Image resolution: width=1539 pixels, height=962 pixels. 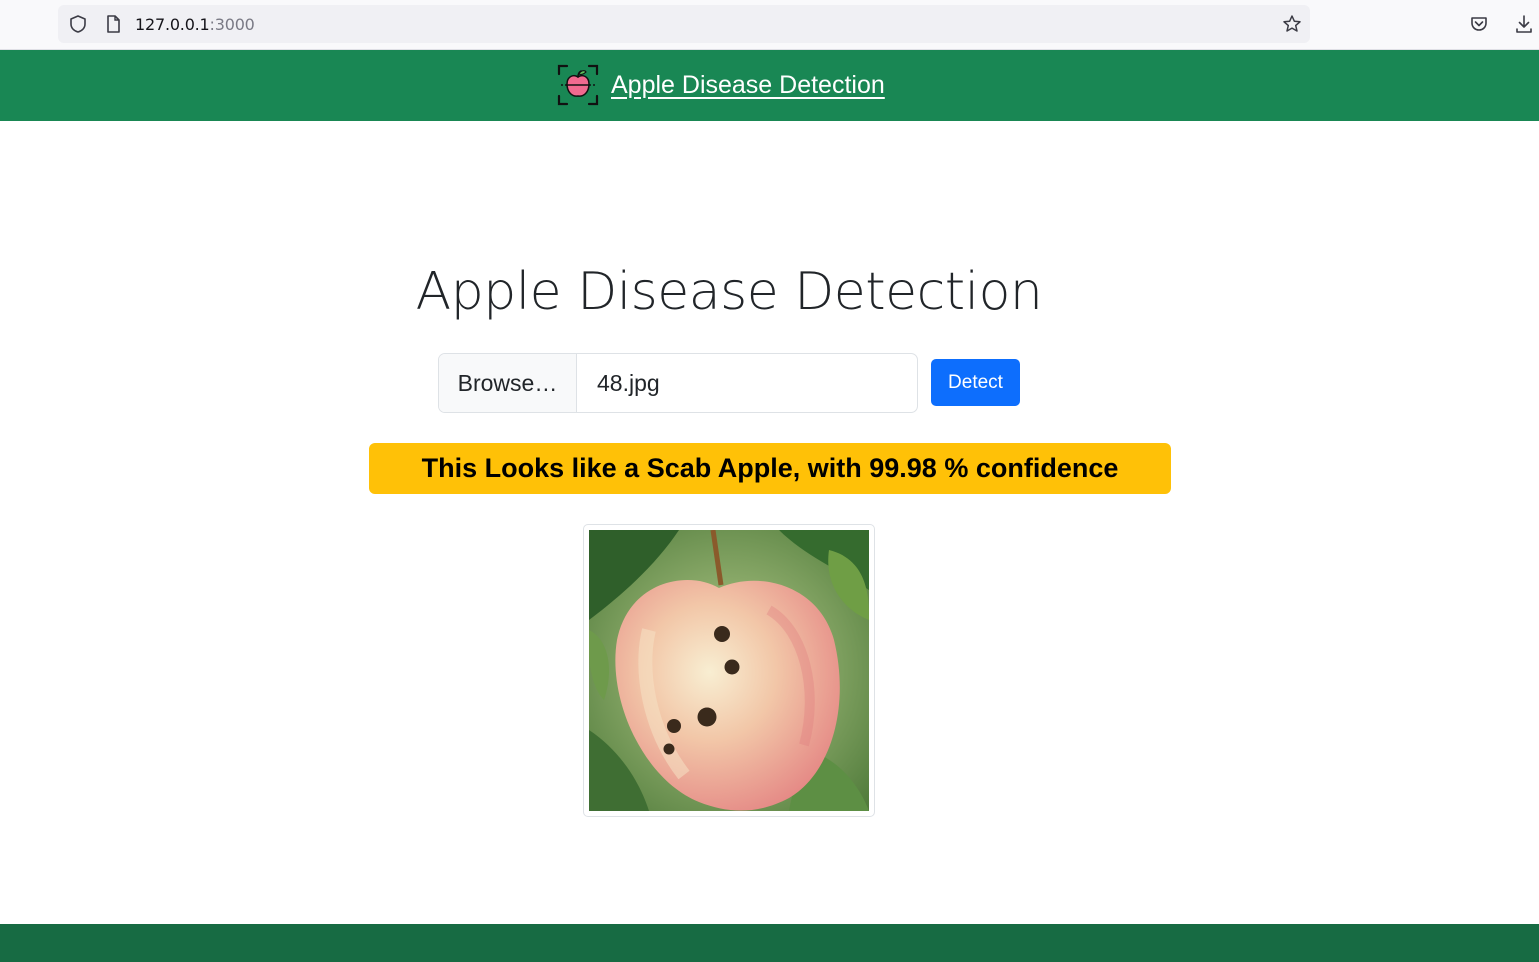 What do you see at coordinates (748, 84) in the screenshot?
I see `navbar-brand-text: Apple Disease Detection` at bounding box center [748, 84].